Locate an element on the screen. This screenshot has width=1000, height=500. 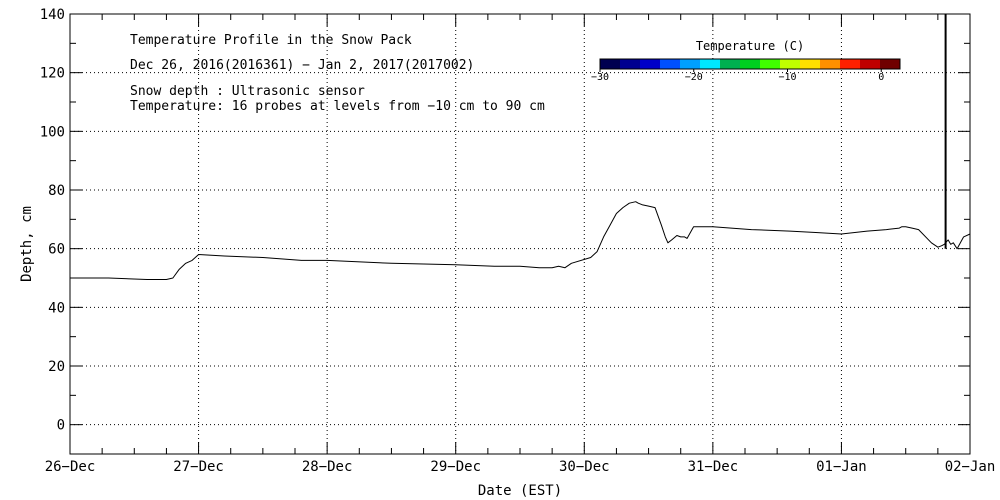
colorbar-ticks: −30 −20 −10 0 is located at coordinates (737, 76).